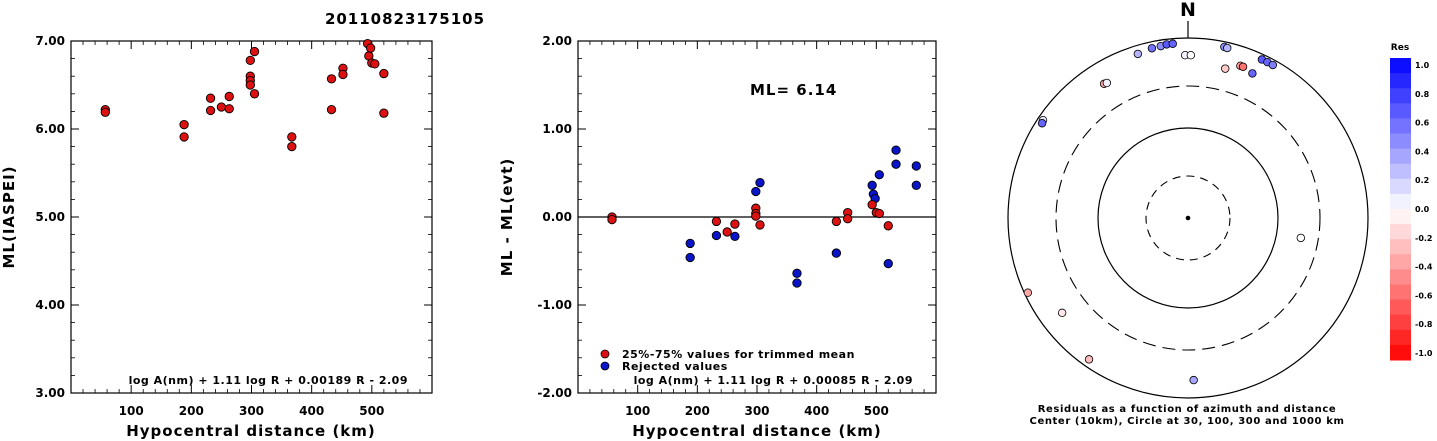  What do you see at coordinates (1424, 353) in the screenshot?
I see `colorbar-tick-label: -1.0` at bounding box center [1424, 353].